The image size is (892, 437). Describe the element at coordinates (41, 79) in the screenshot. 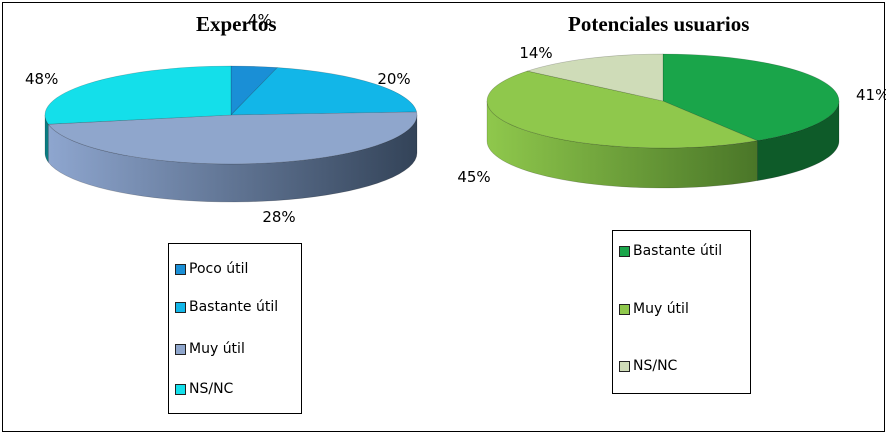

I see `data-label-muy-util: 48%` at that location.